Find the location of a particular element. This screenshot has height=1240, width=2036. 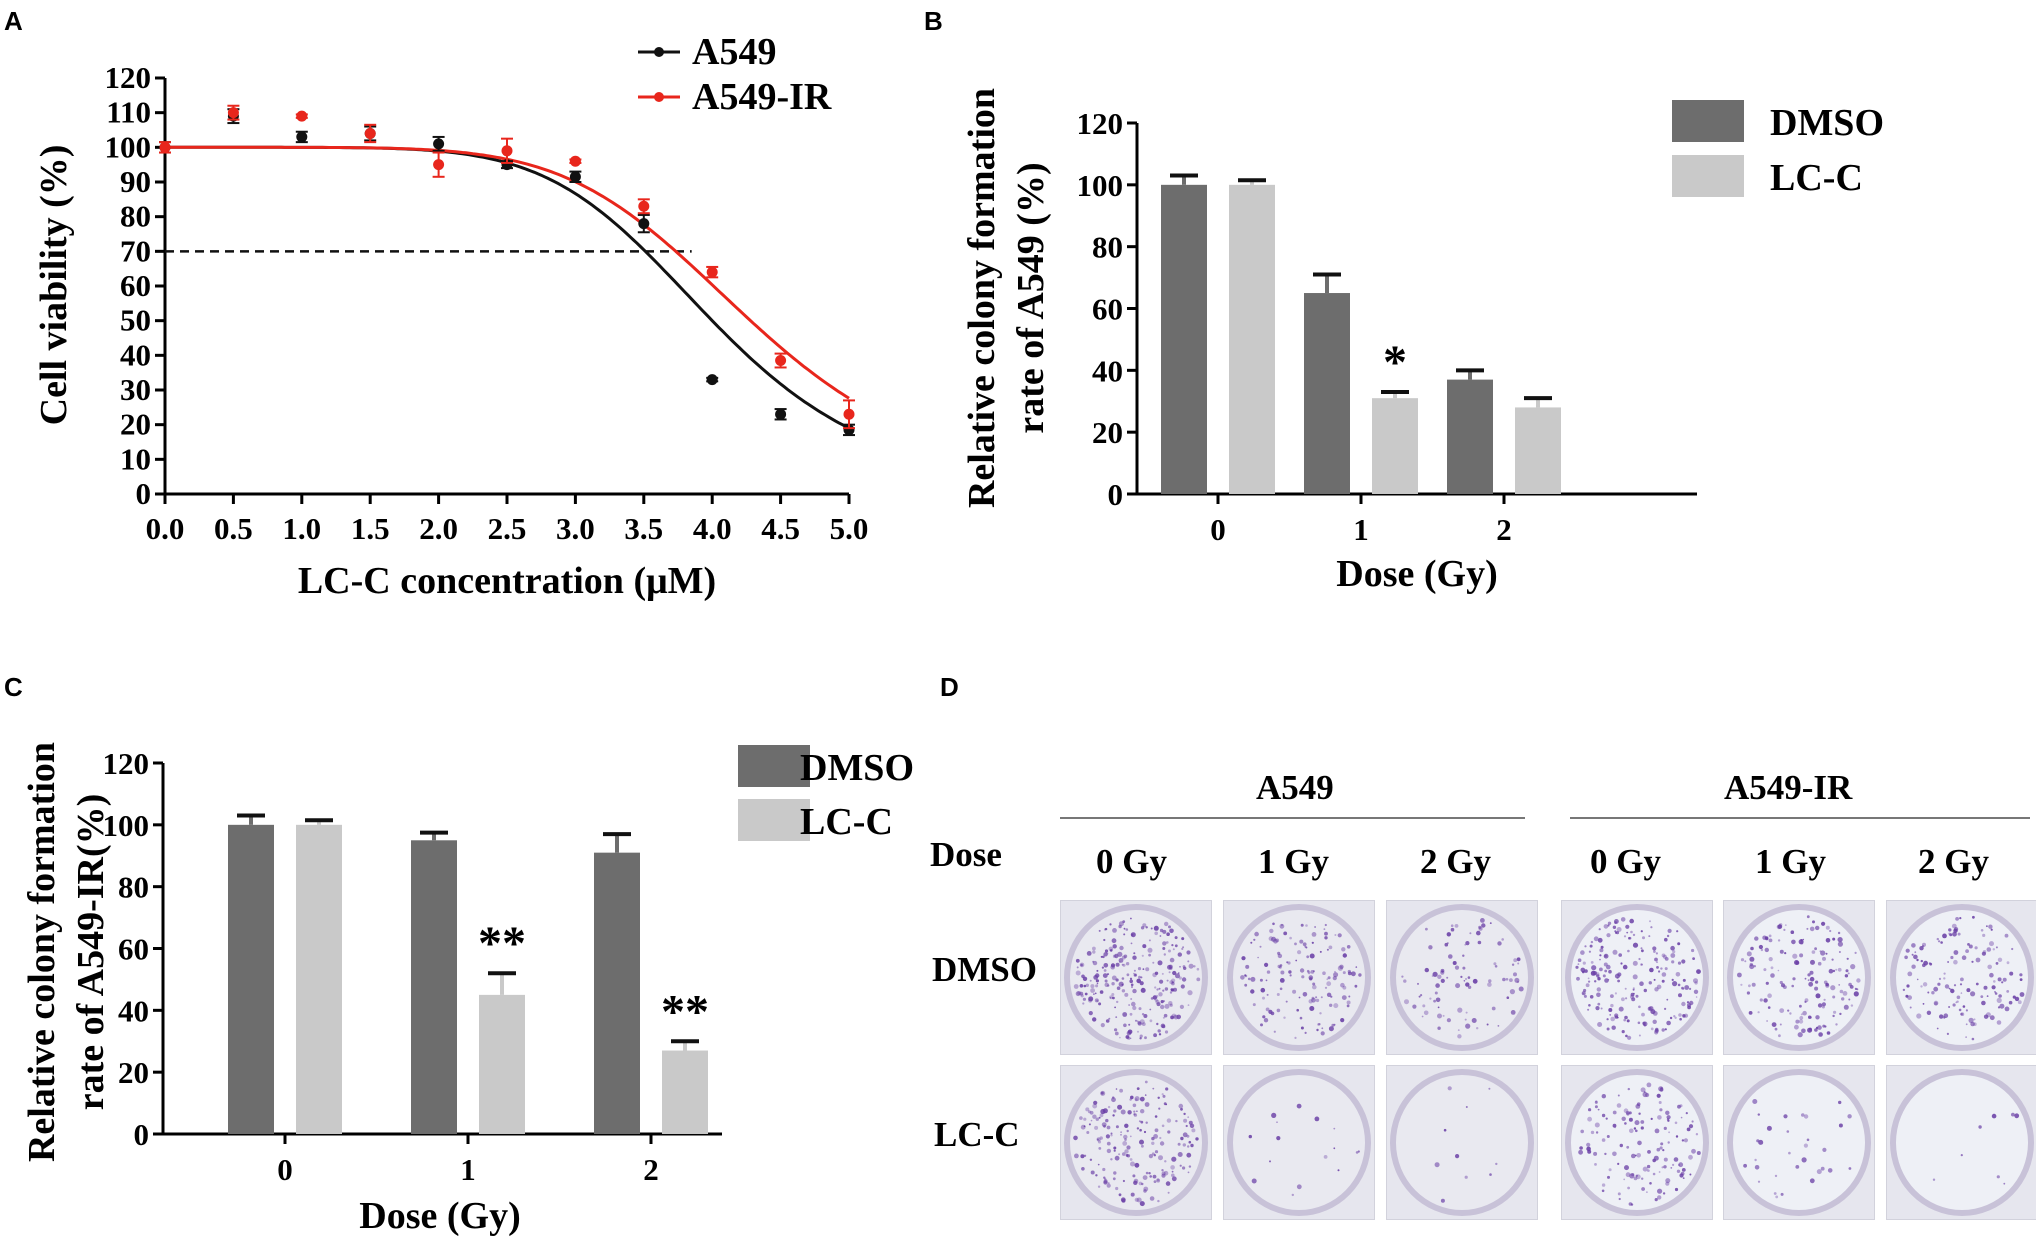

significance-mark-c: ** is located at coordinates (502, 943).